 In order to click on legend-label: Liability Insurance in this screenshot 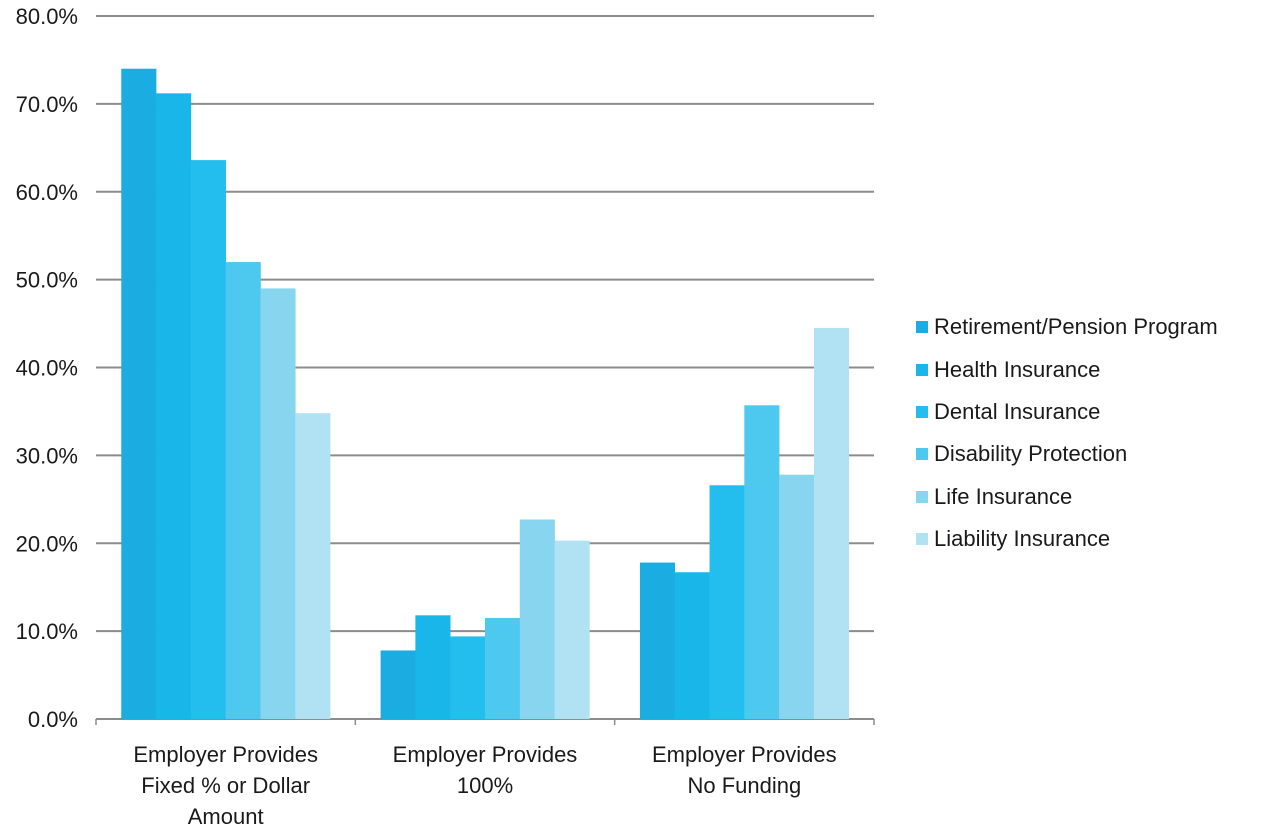, I will do `click(1022, 539)`.